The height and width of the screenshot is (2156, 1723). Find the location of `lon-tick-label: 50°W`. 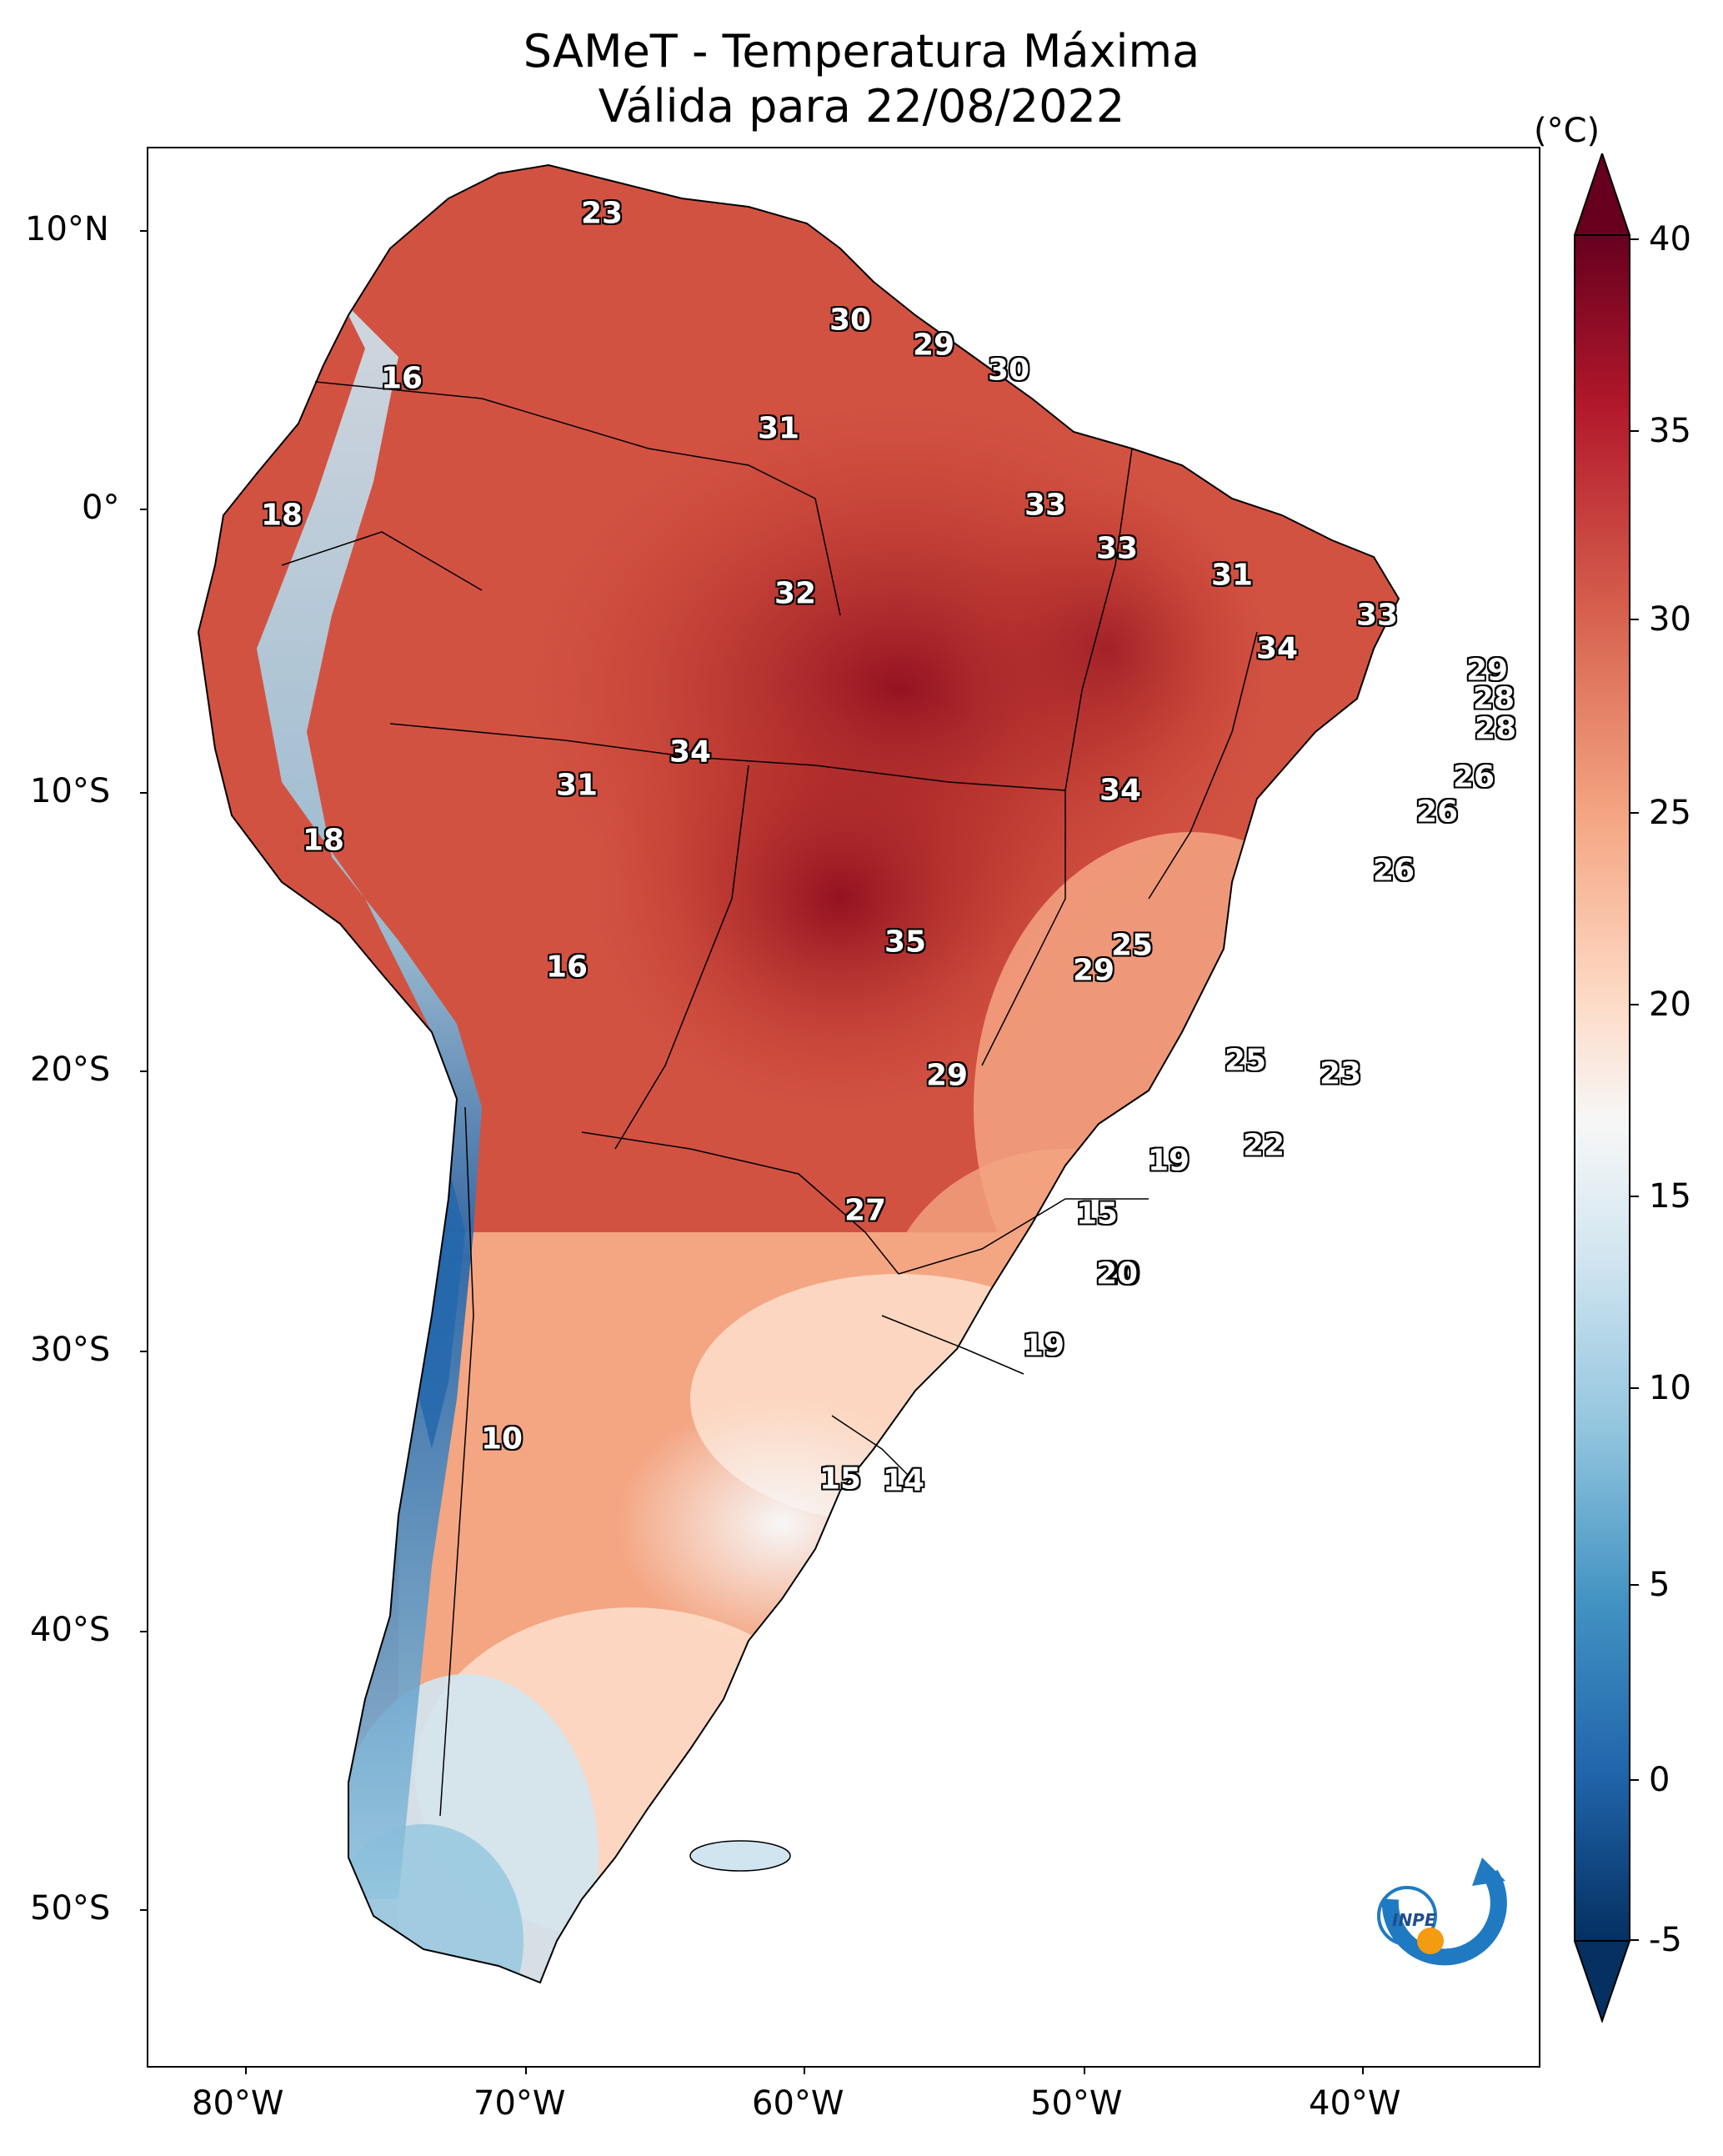

lon-tick-label: 50°W is located at coordinates (1076, 2103).